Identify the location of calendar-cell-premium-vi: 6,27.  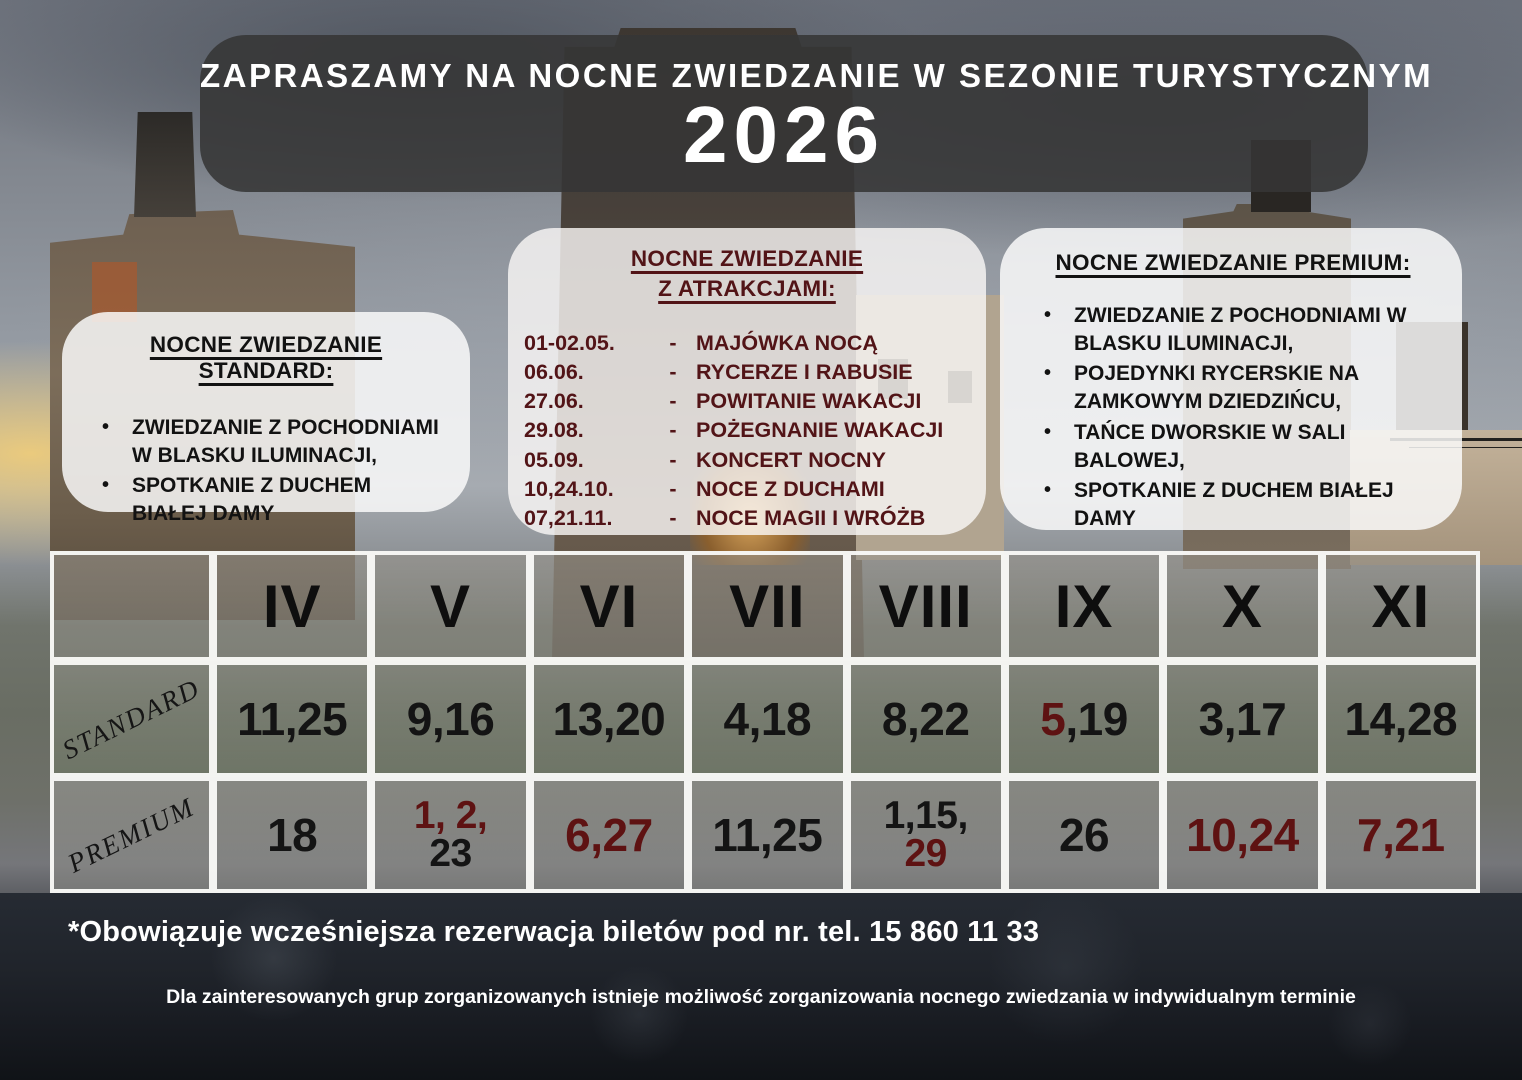
(609, 835).